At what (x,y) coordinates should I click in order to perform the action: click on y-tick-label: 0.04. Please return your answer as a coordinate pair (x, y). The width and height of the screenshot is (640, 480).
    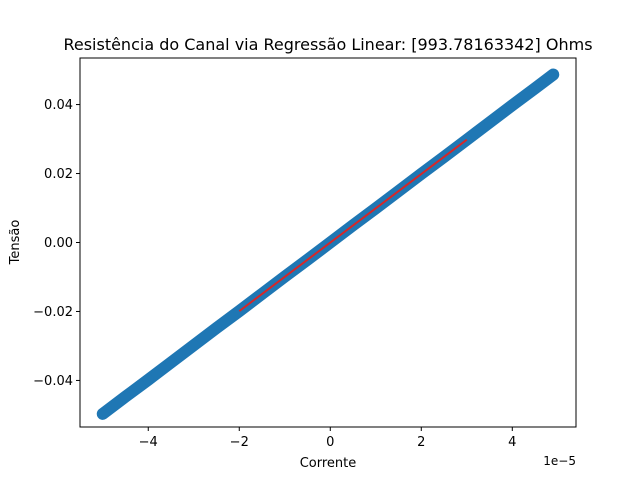
    Looking at the image, I should click on (58, 105).